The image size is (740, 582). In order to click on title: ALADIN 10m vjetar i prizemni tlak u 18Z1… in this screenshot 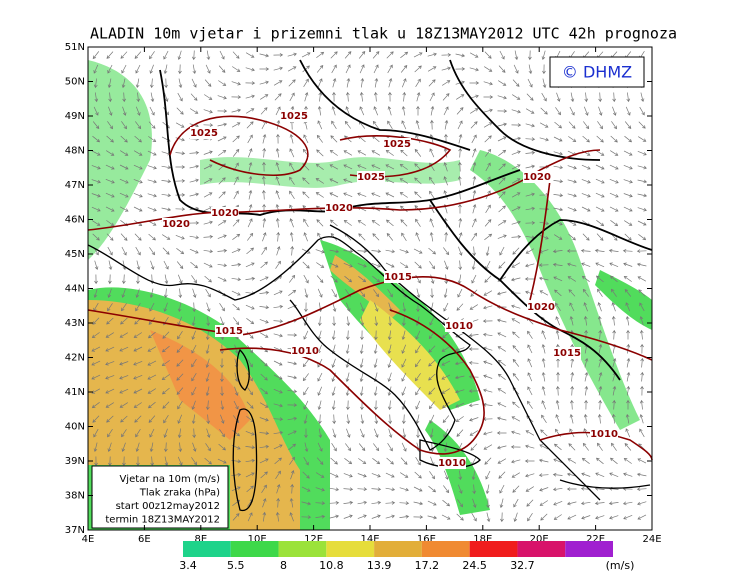, I will do `click(383, 34)`.